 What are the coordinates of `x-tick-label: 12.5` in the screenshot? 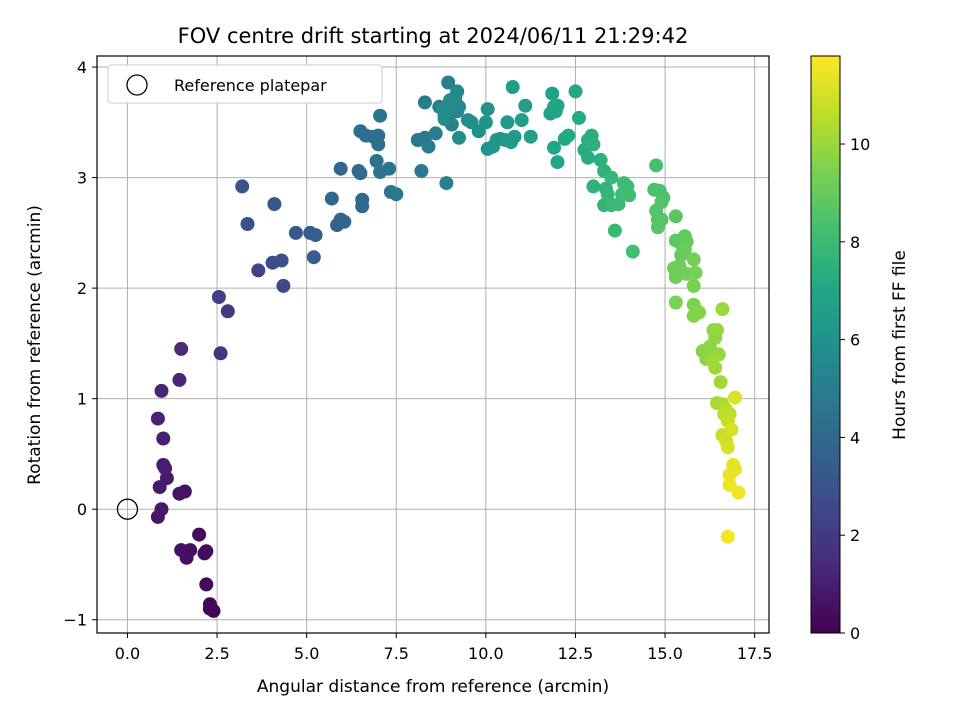 It's located at (576, 653).